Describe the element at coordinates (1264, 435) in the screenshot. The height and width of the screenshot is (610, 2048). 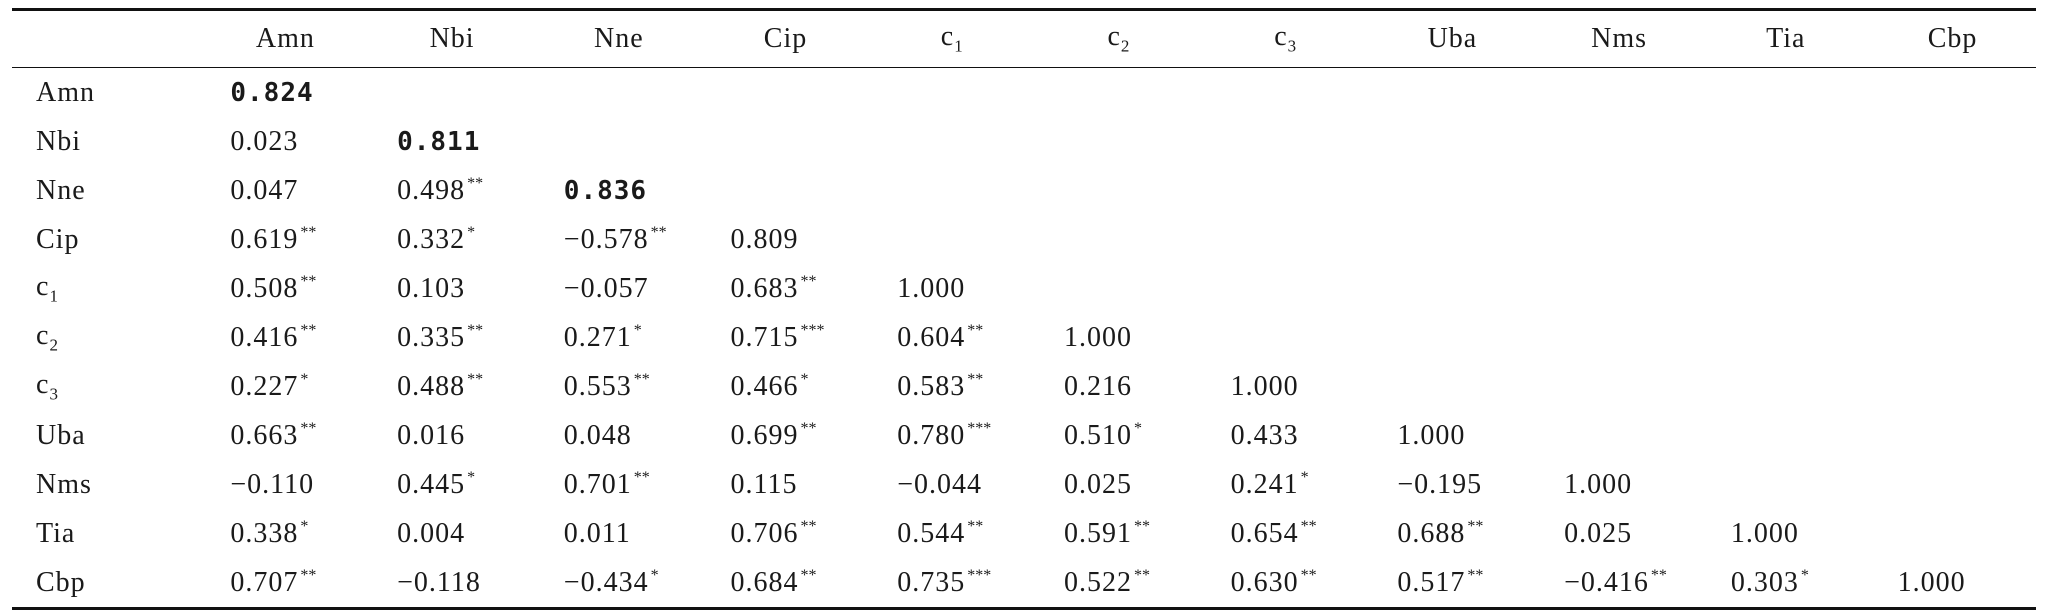
I see `value-text: 0.433` at that location.